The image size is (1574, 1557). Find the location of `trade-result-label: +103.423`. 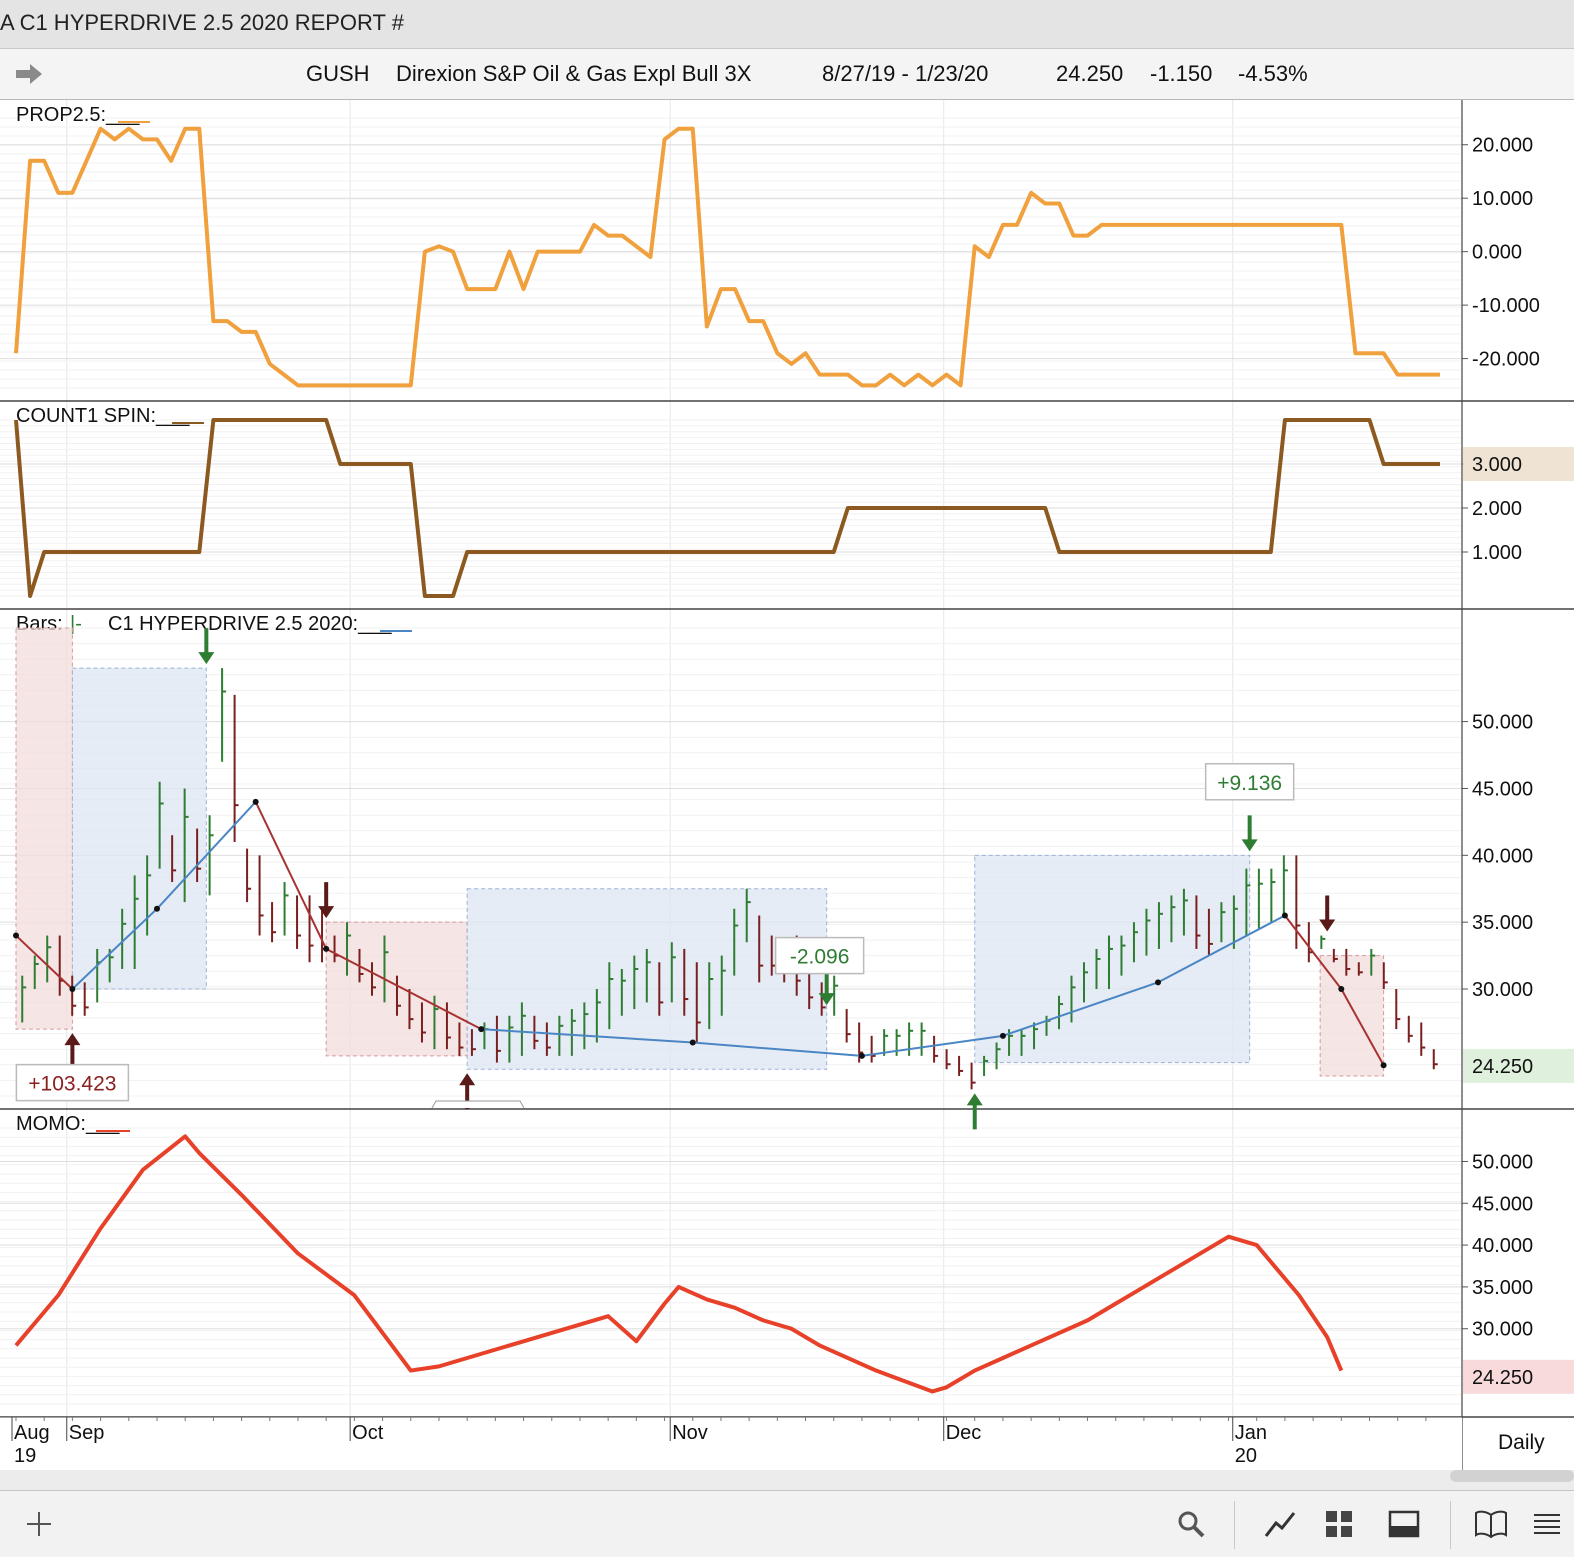

trade-result-label: +103.423 is located at coordinates (72, 1084).